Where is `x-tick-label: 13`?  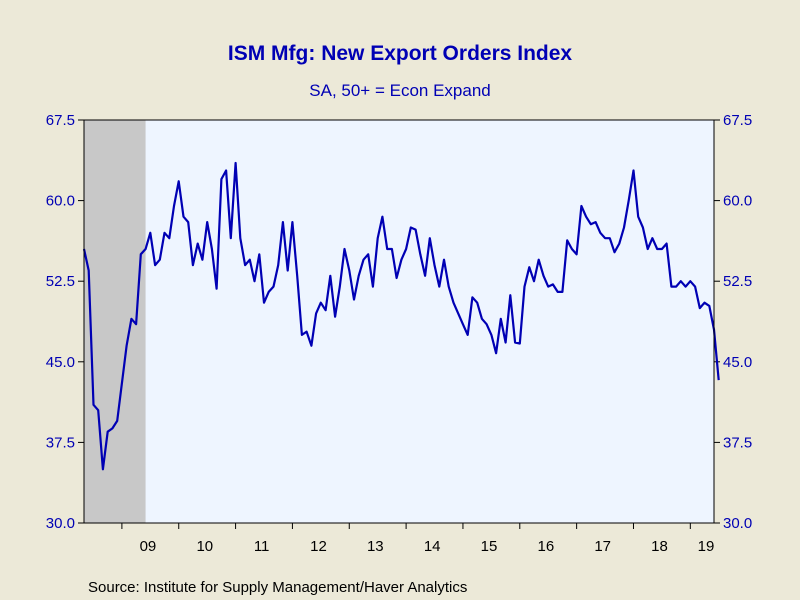 x-tick-label: 13 is located at coordinates (375, 546).